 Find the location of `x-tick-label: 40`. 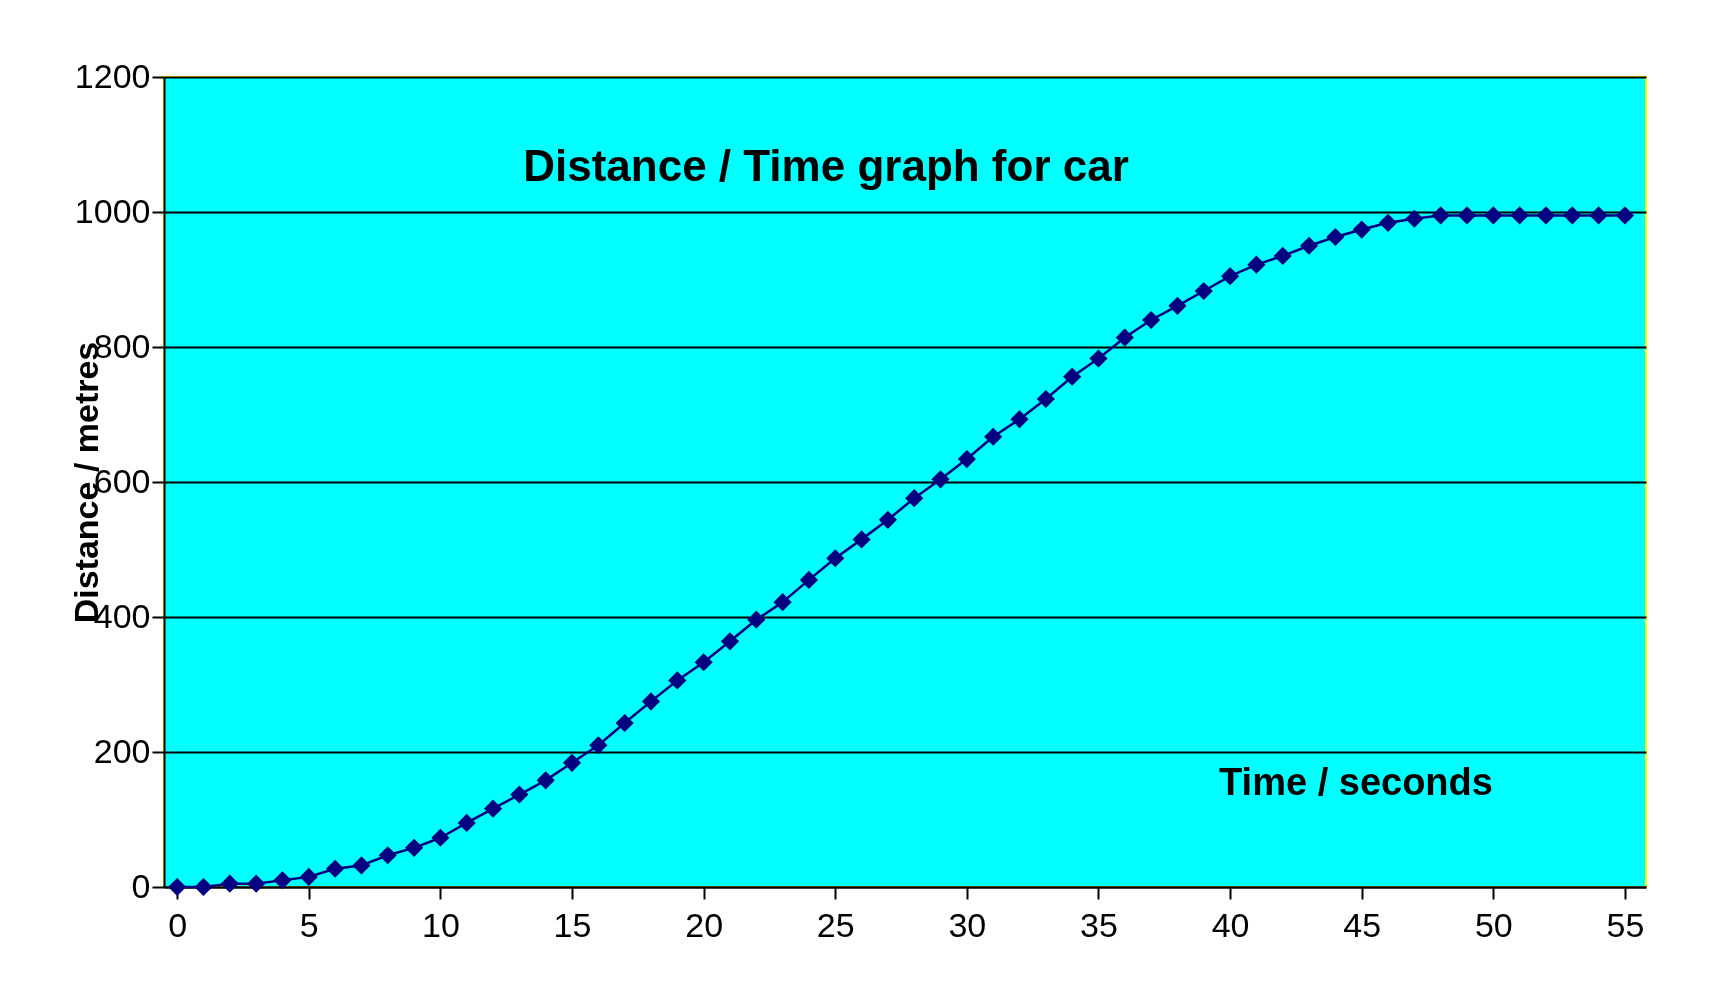

x-tick-label: 40 is located at coordinates (1230, 924).